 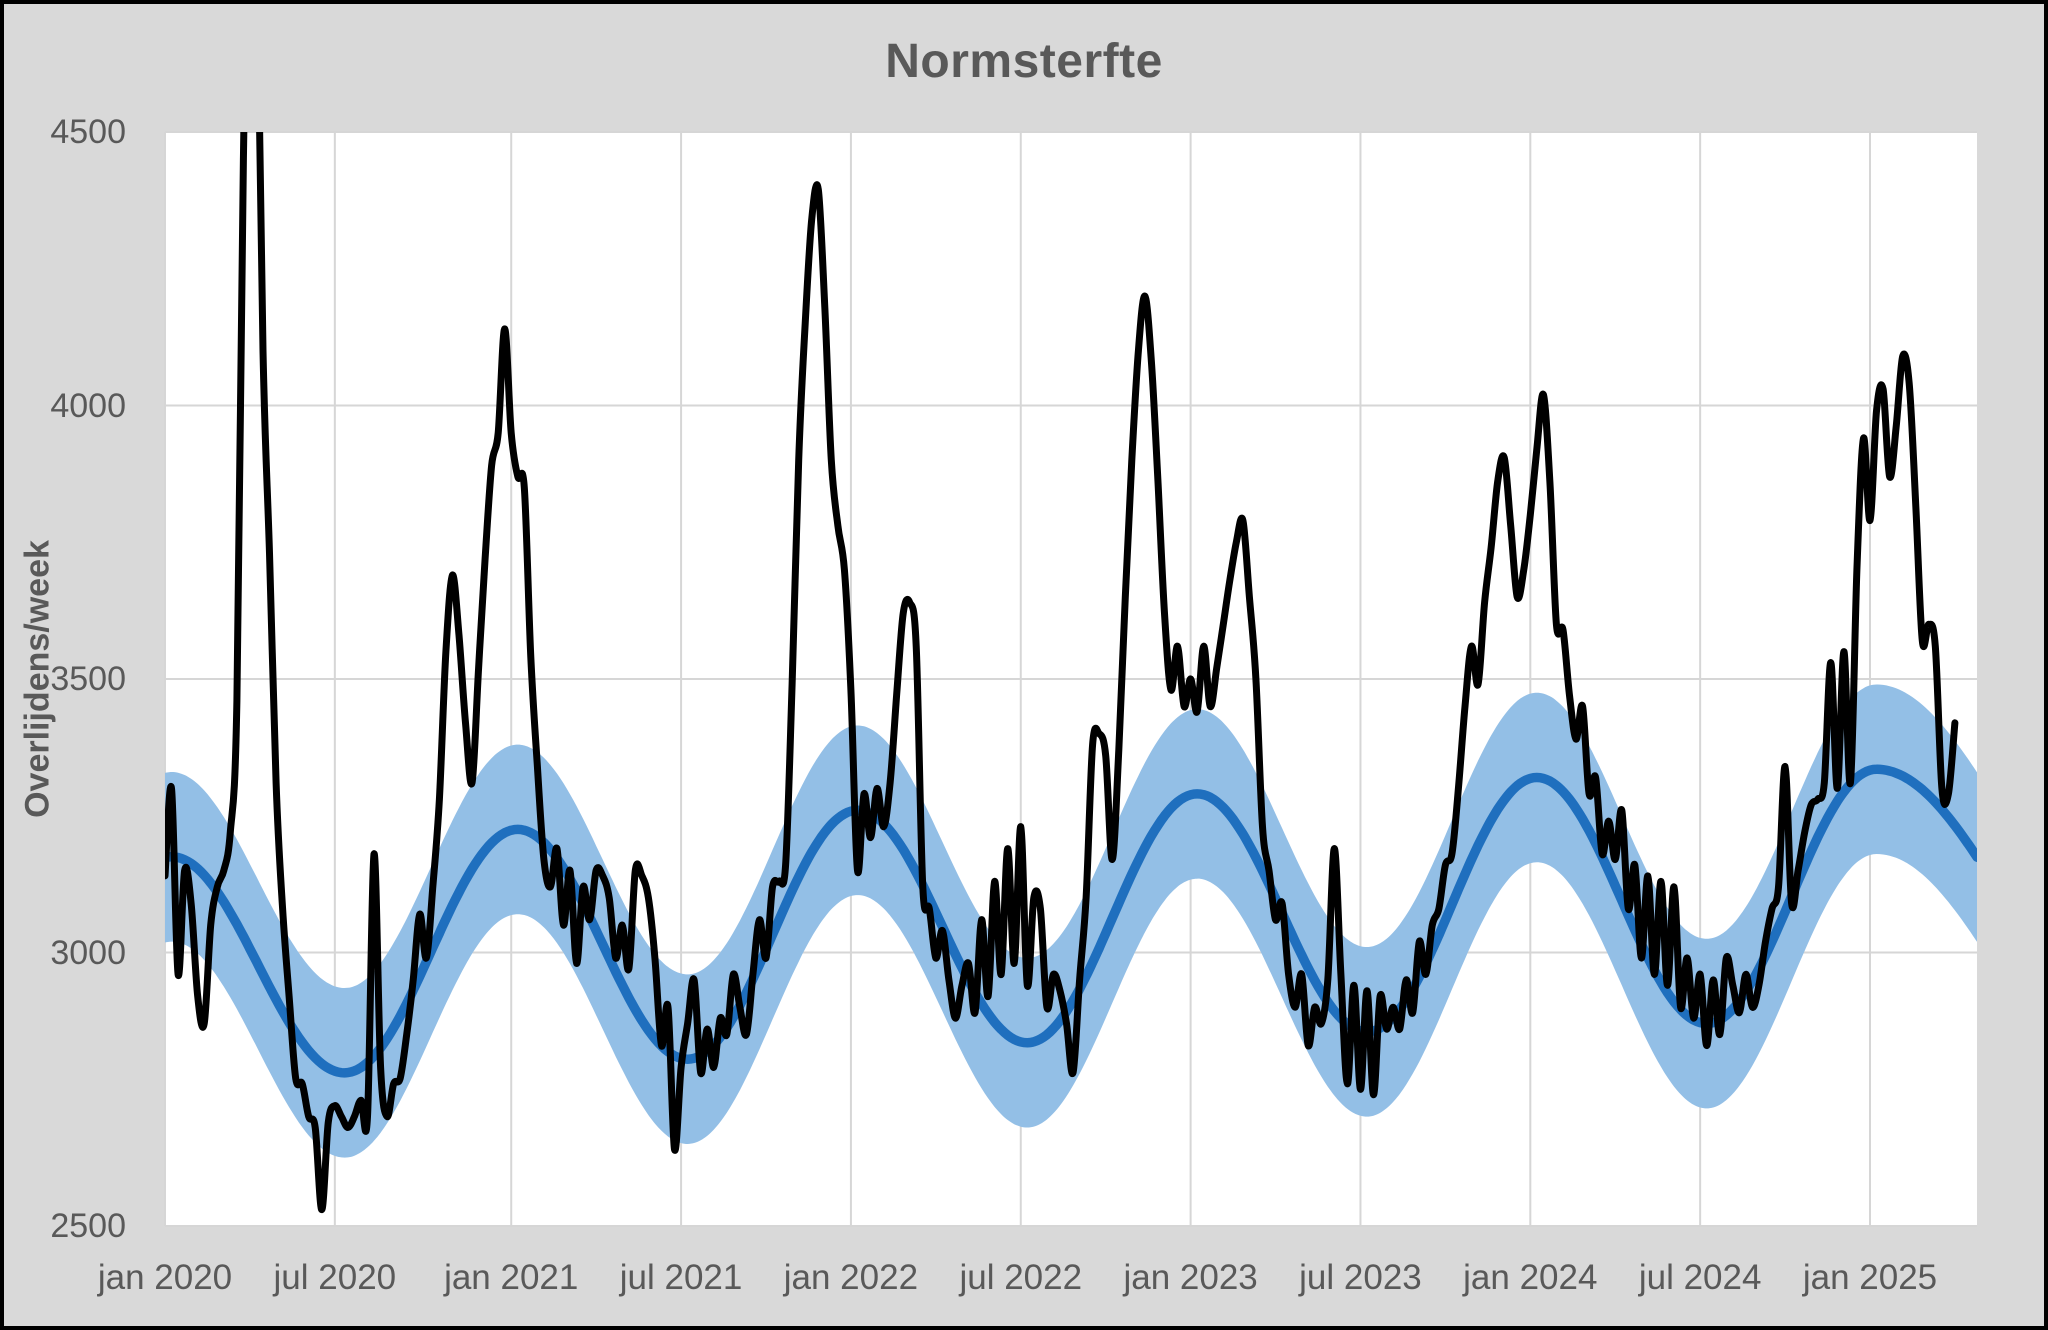 I want to click on x-tick-label: jan 2022, so click(x=851, y=1277).